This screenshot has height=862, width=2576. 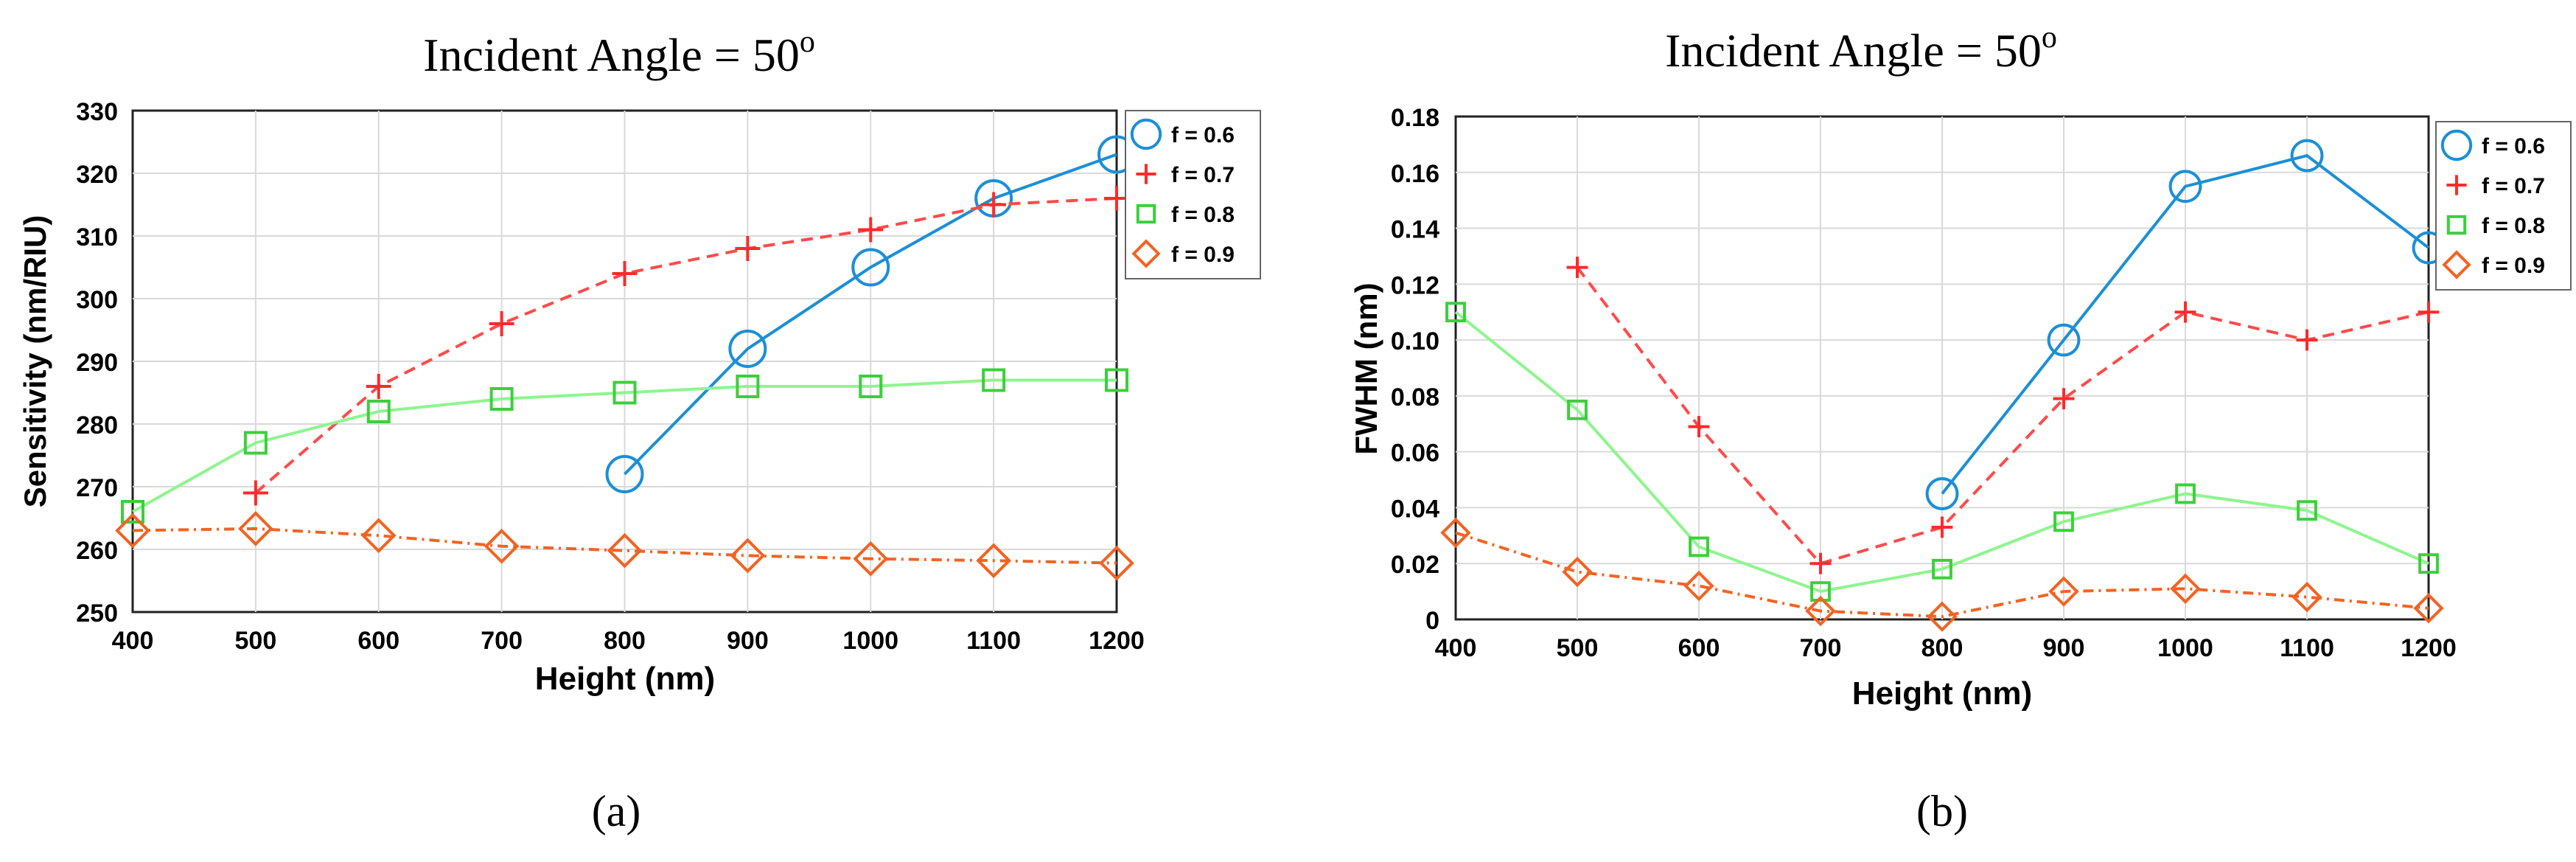 I want to click on panel-a-x-tick-label: 700, so click(x=502, y=641).